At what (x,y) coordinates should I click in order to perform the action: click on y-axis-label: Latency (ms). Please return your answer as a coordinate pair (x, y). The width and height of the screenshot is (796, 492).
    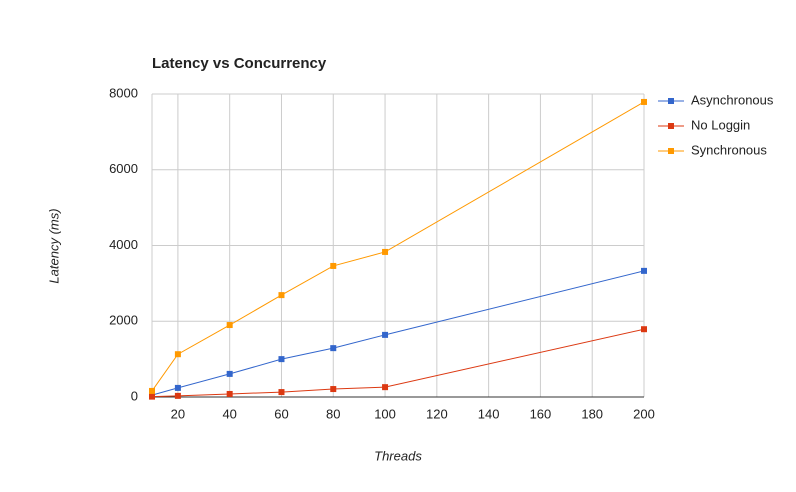
    Looking at the image, I should click on (53, 245).